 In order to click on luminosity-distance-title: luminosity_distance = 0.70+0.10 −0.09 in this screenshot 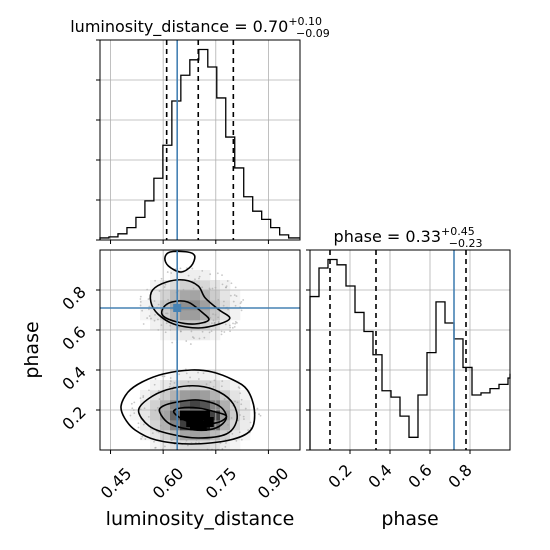, I will do `click(200, 27)`.